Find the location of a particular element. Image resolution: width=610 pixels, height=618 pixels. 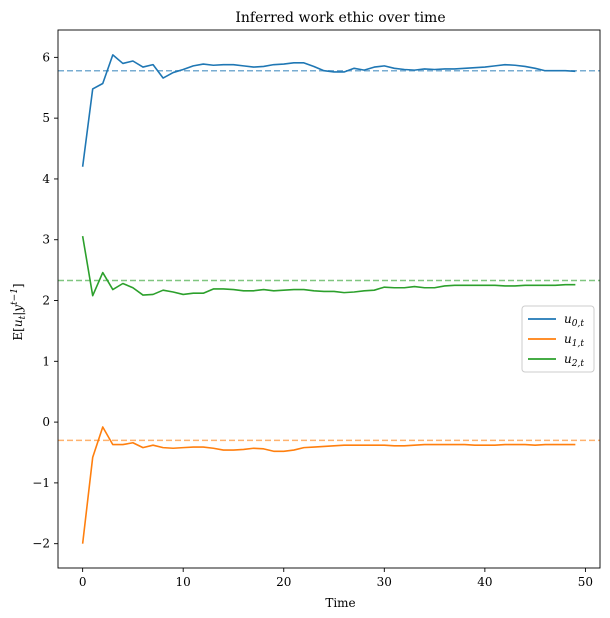

y-tick-label: −2 is located at coordinates (41, 544).